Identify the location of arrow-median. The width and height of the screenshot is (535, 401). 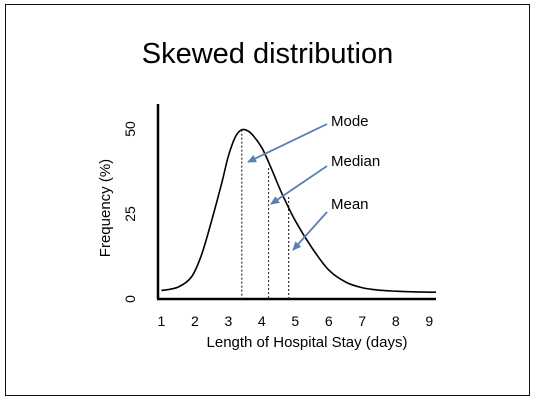
(299, 185).